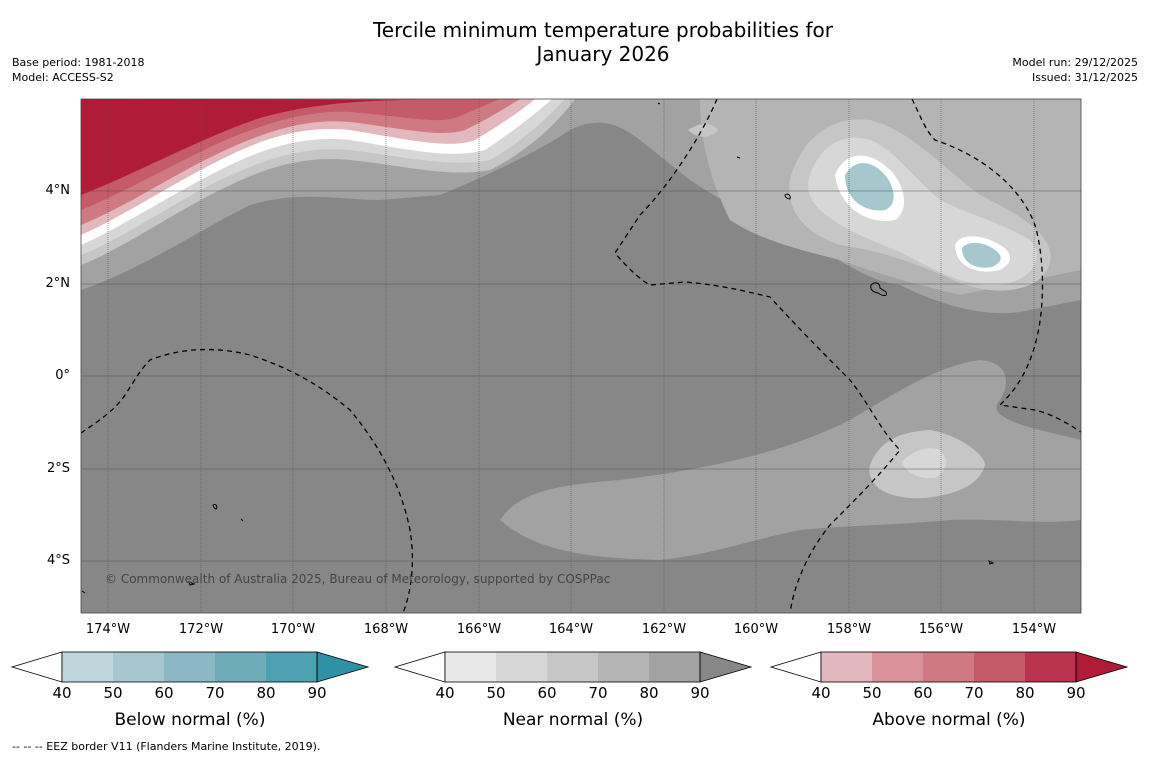  I want to click on lon-label-162w: 162°W, so click(664, 629).